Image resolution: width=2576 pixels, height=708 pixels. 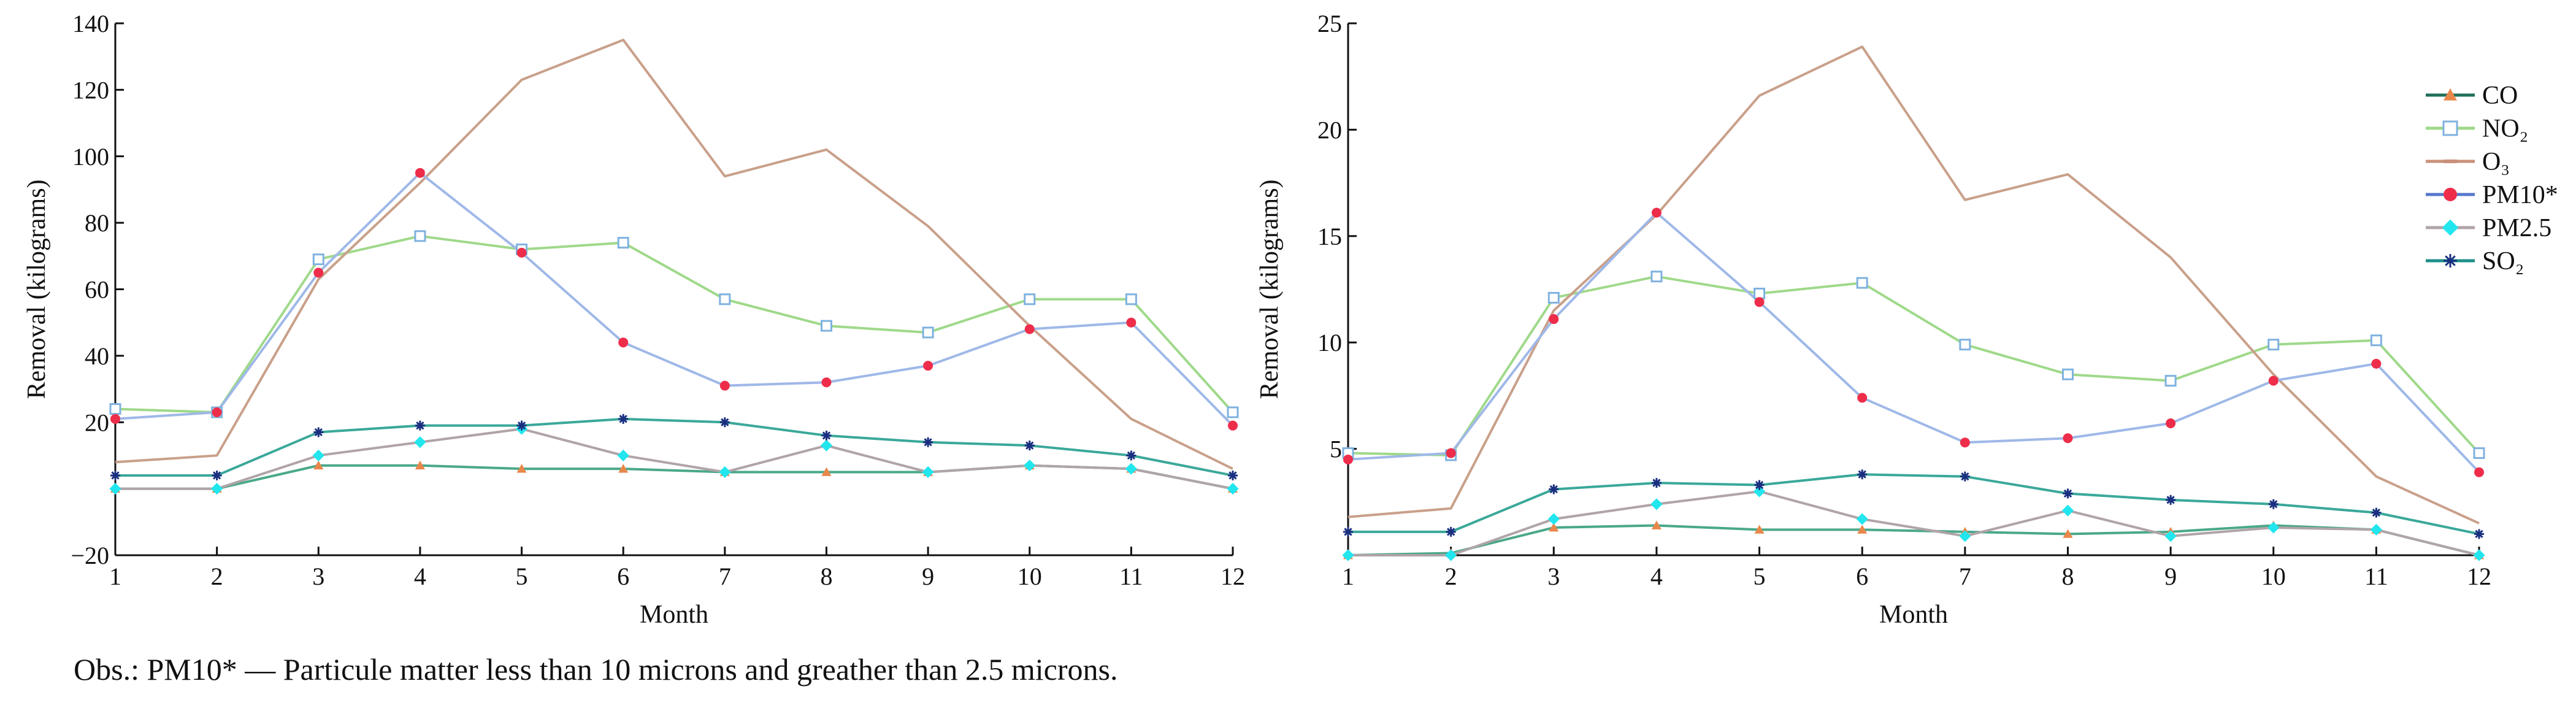 I want to click on y-tick-label: 15, so click(x=1329, y=237).